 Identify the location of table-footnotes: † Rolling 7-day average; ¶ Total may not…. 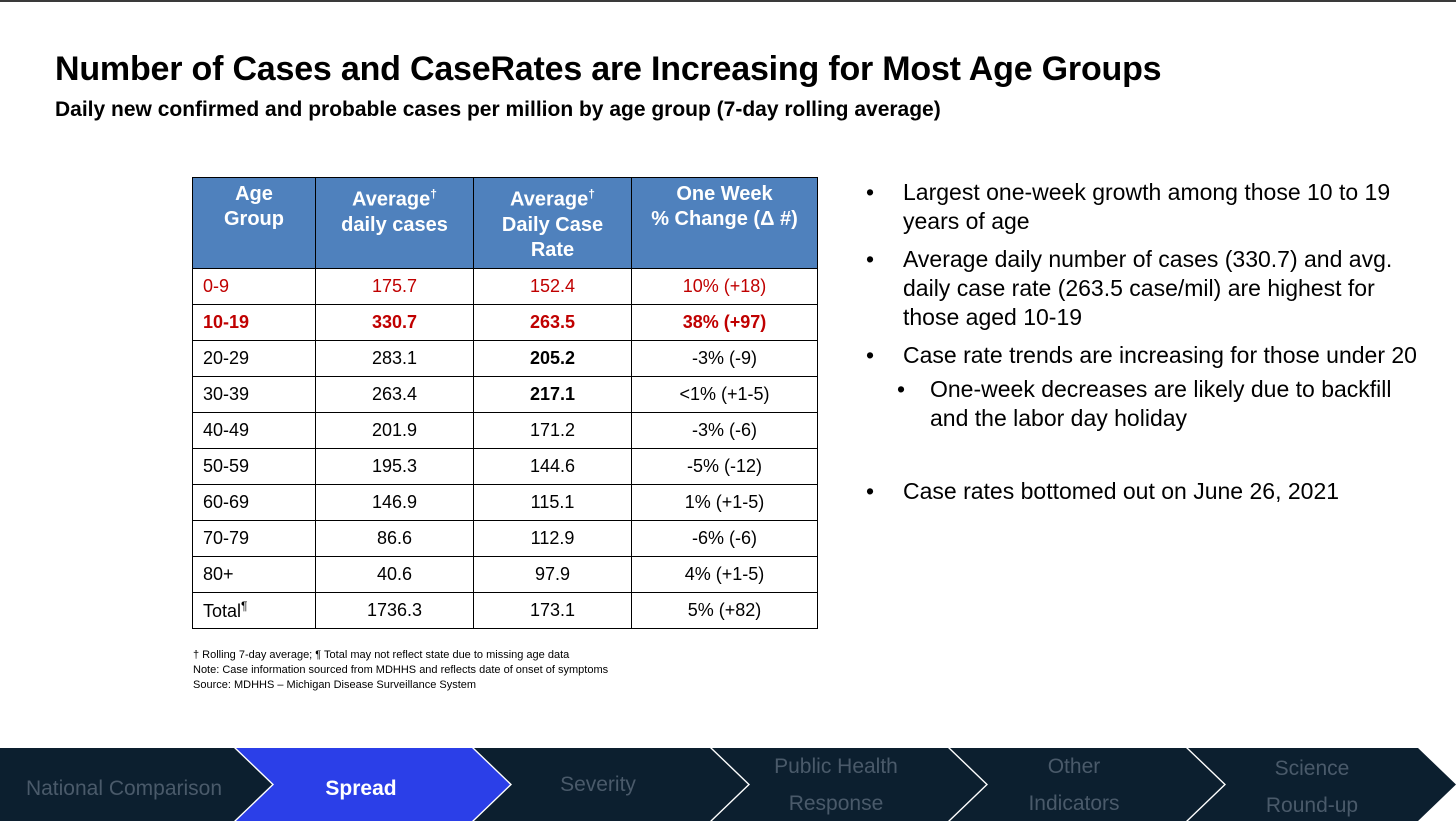
(400, 670).